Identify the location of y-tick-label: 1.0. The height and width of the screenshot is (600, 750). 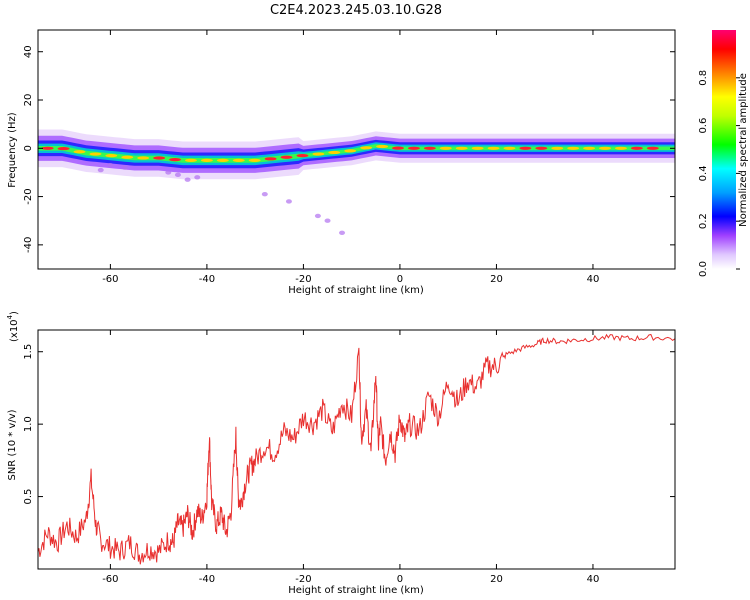
(28, 424).